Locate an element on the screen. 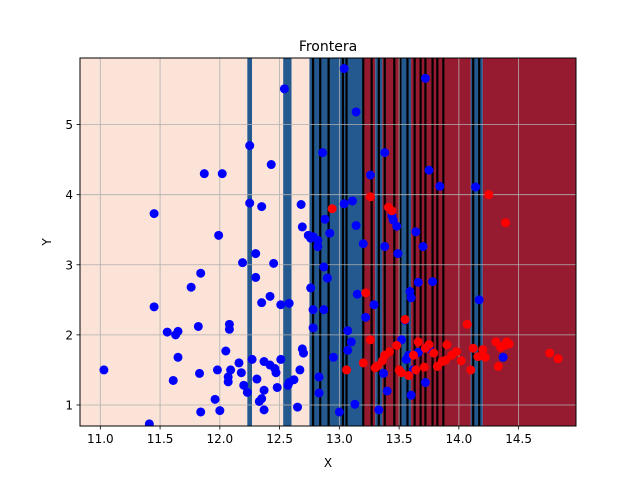 This screenshot has width=640, height=480. x-axis-ticks: 11.0 11.5 12.0 12.5 13.0 13.5 14.0 14.5 is located at coordinates (309, 436).